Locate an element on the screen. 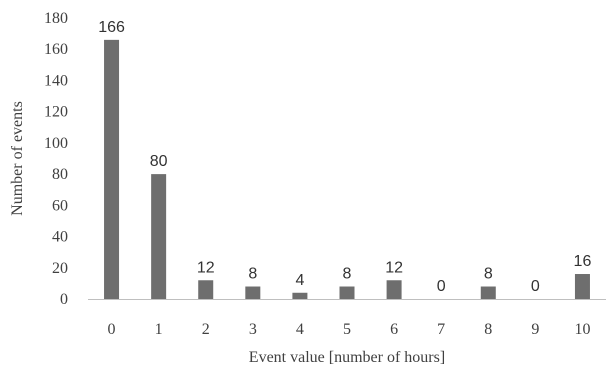  x-axis-title: Event value [number of hours] is located at coordinates (347, 357).